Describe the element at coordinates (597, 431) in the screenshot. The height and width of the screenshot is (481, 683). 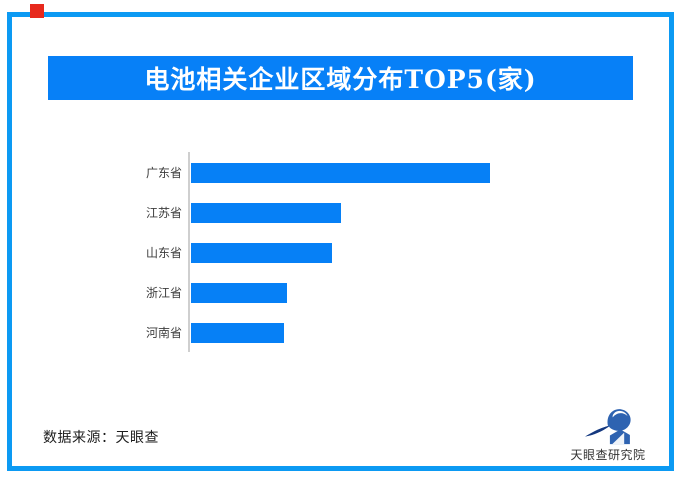
I see `logo-swoosh-dark` at that location.